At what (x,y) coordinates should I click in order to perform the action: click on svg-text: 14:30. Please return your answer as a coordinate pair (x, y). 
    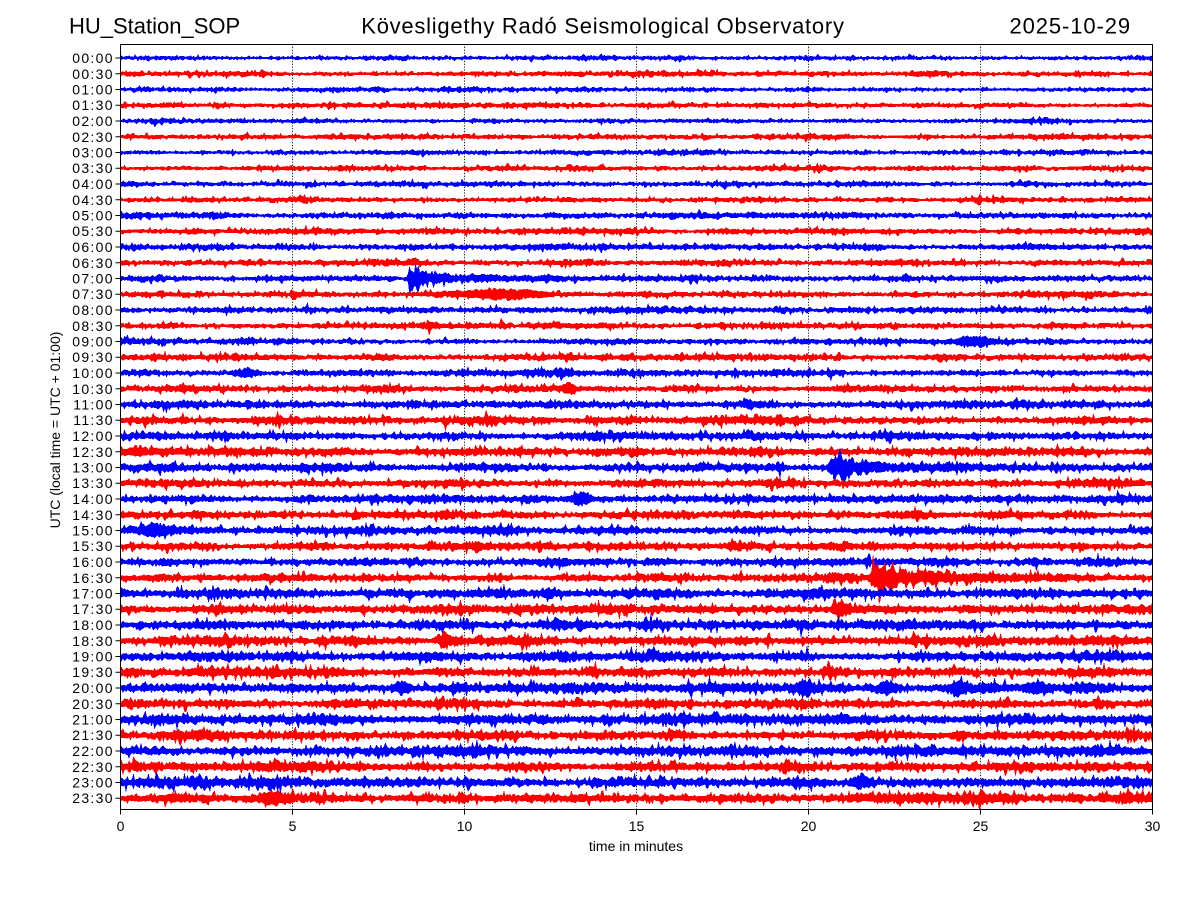
    Looking at the image, I should click on (93, 515).